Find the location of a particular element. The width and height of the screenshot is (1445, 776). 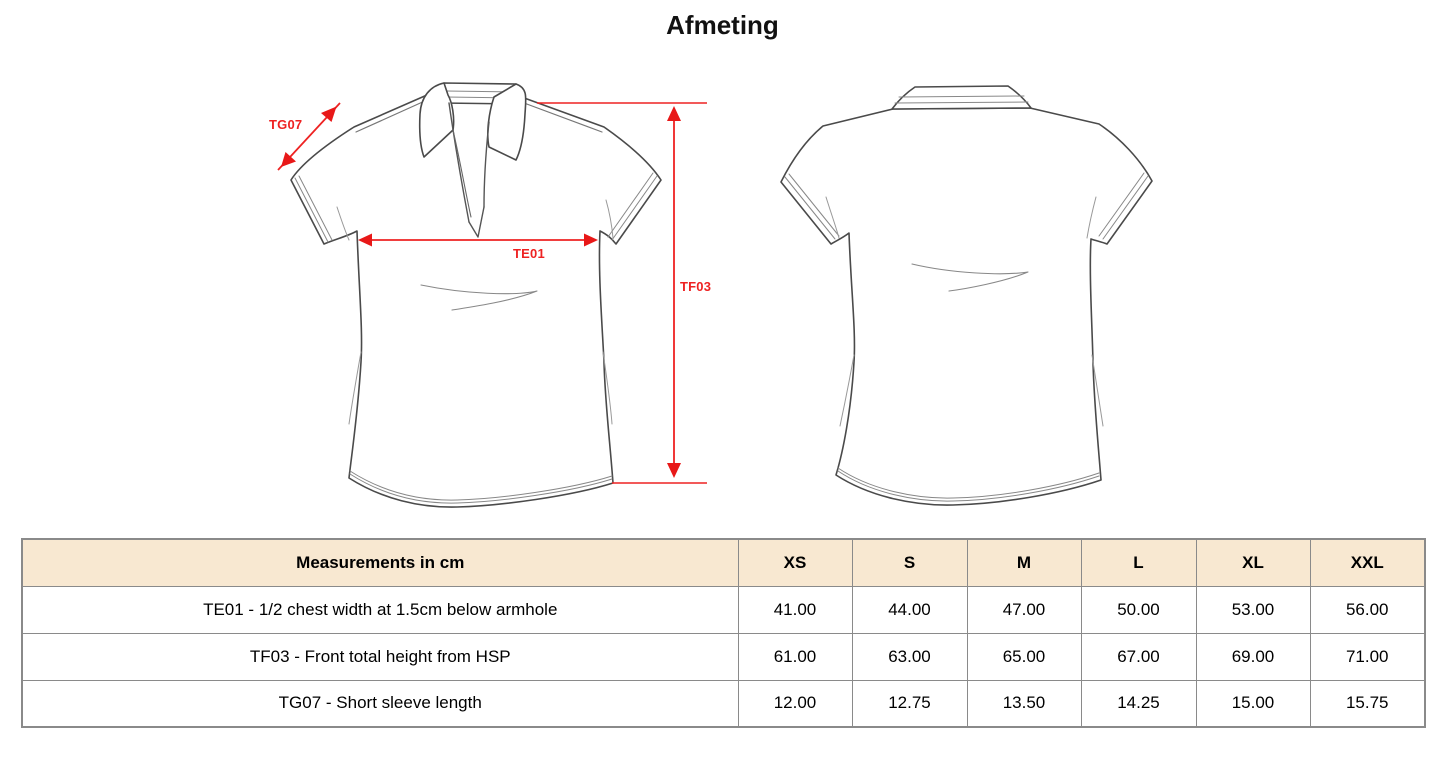

arrowhead-te01-right is located at coordinates (591, 240).